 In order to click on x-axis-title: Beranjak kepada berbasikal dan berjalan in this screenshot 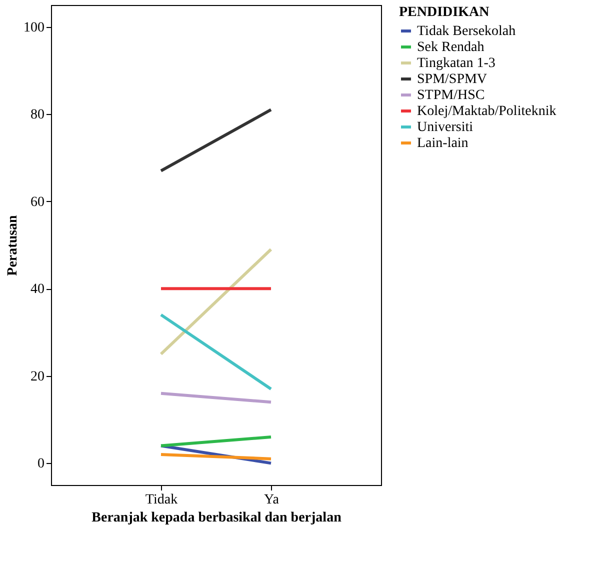, I will do `click(217, 518)`.